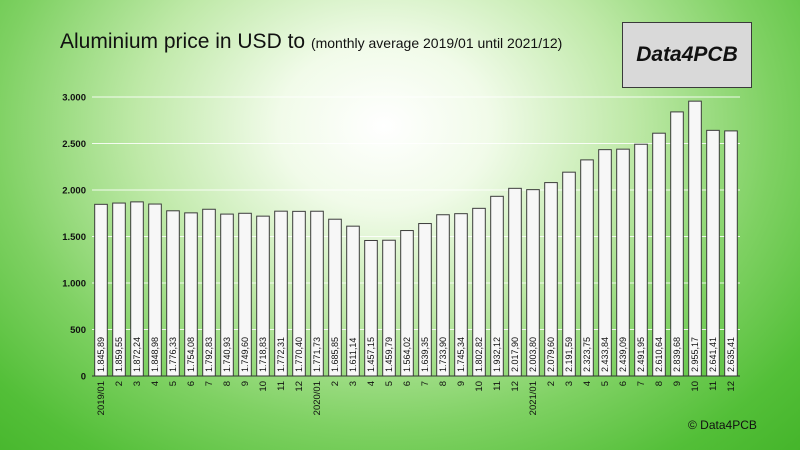 The image size is (800, 450). I want to click on brand-logo-text: Data4PCB, so click(687, 54).